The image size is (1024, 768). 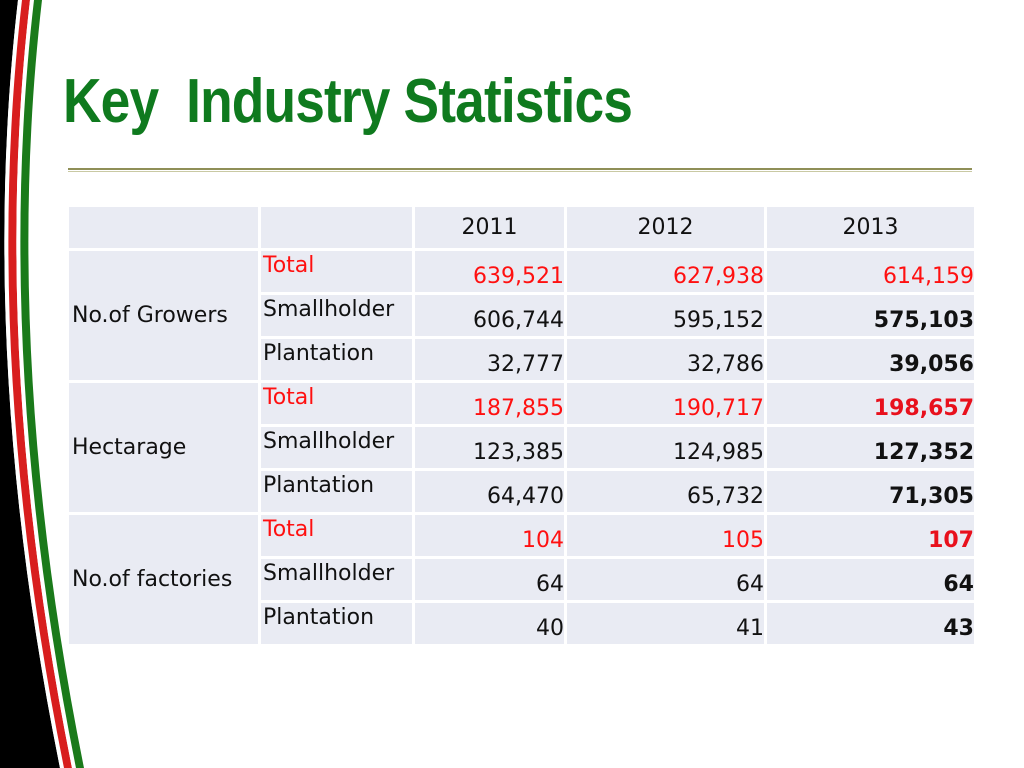 What do you see at coordinates (665, 447) in the screenshot?
I see `table-cell: 124,985` at bounding box center [665, 447].